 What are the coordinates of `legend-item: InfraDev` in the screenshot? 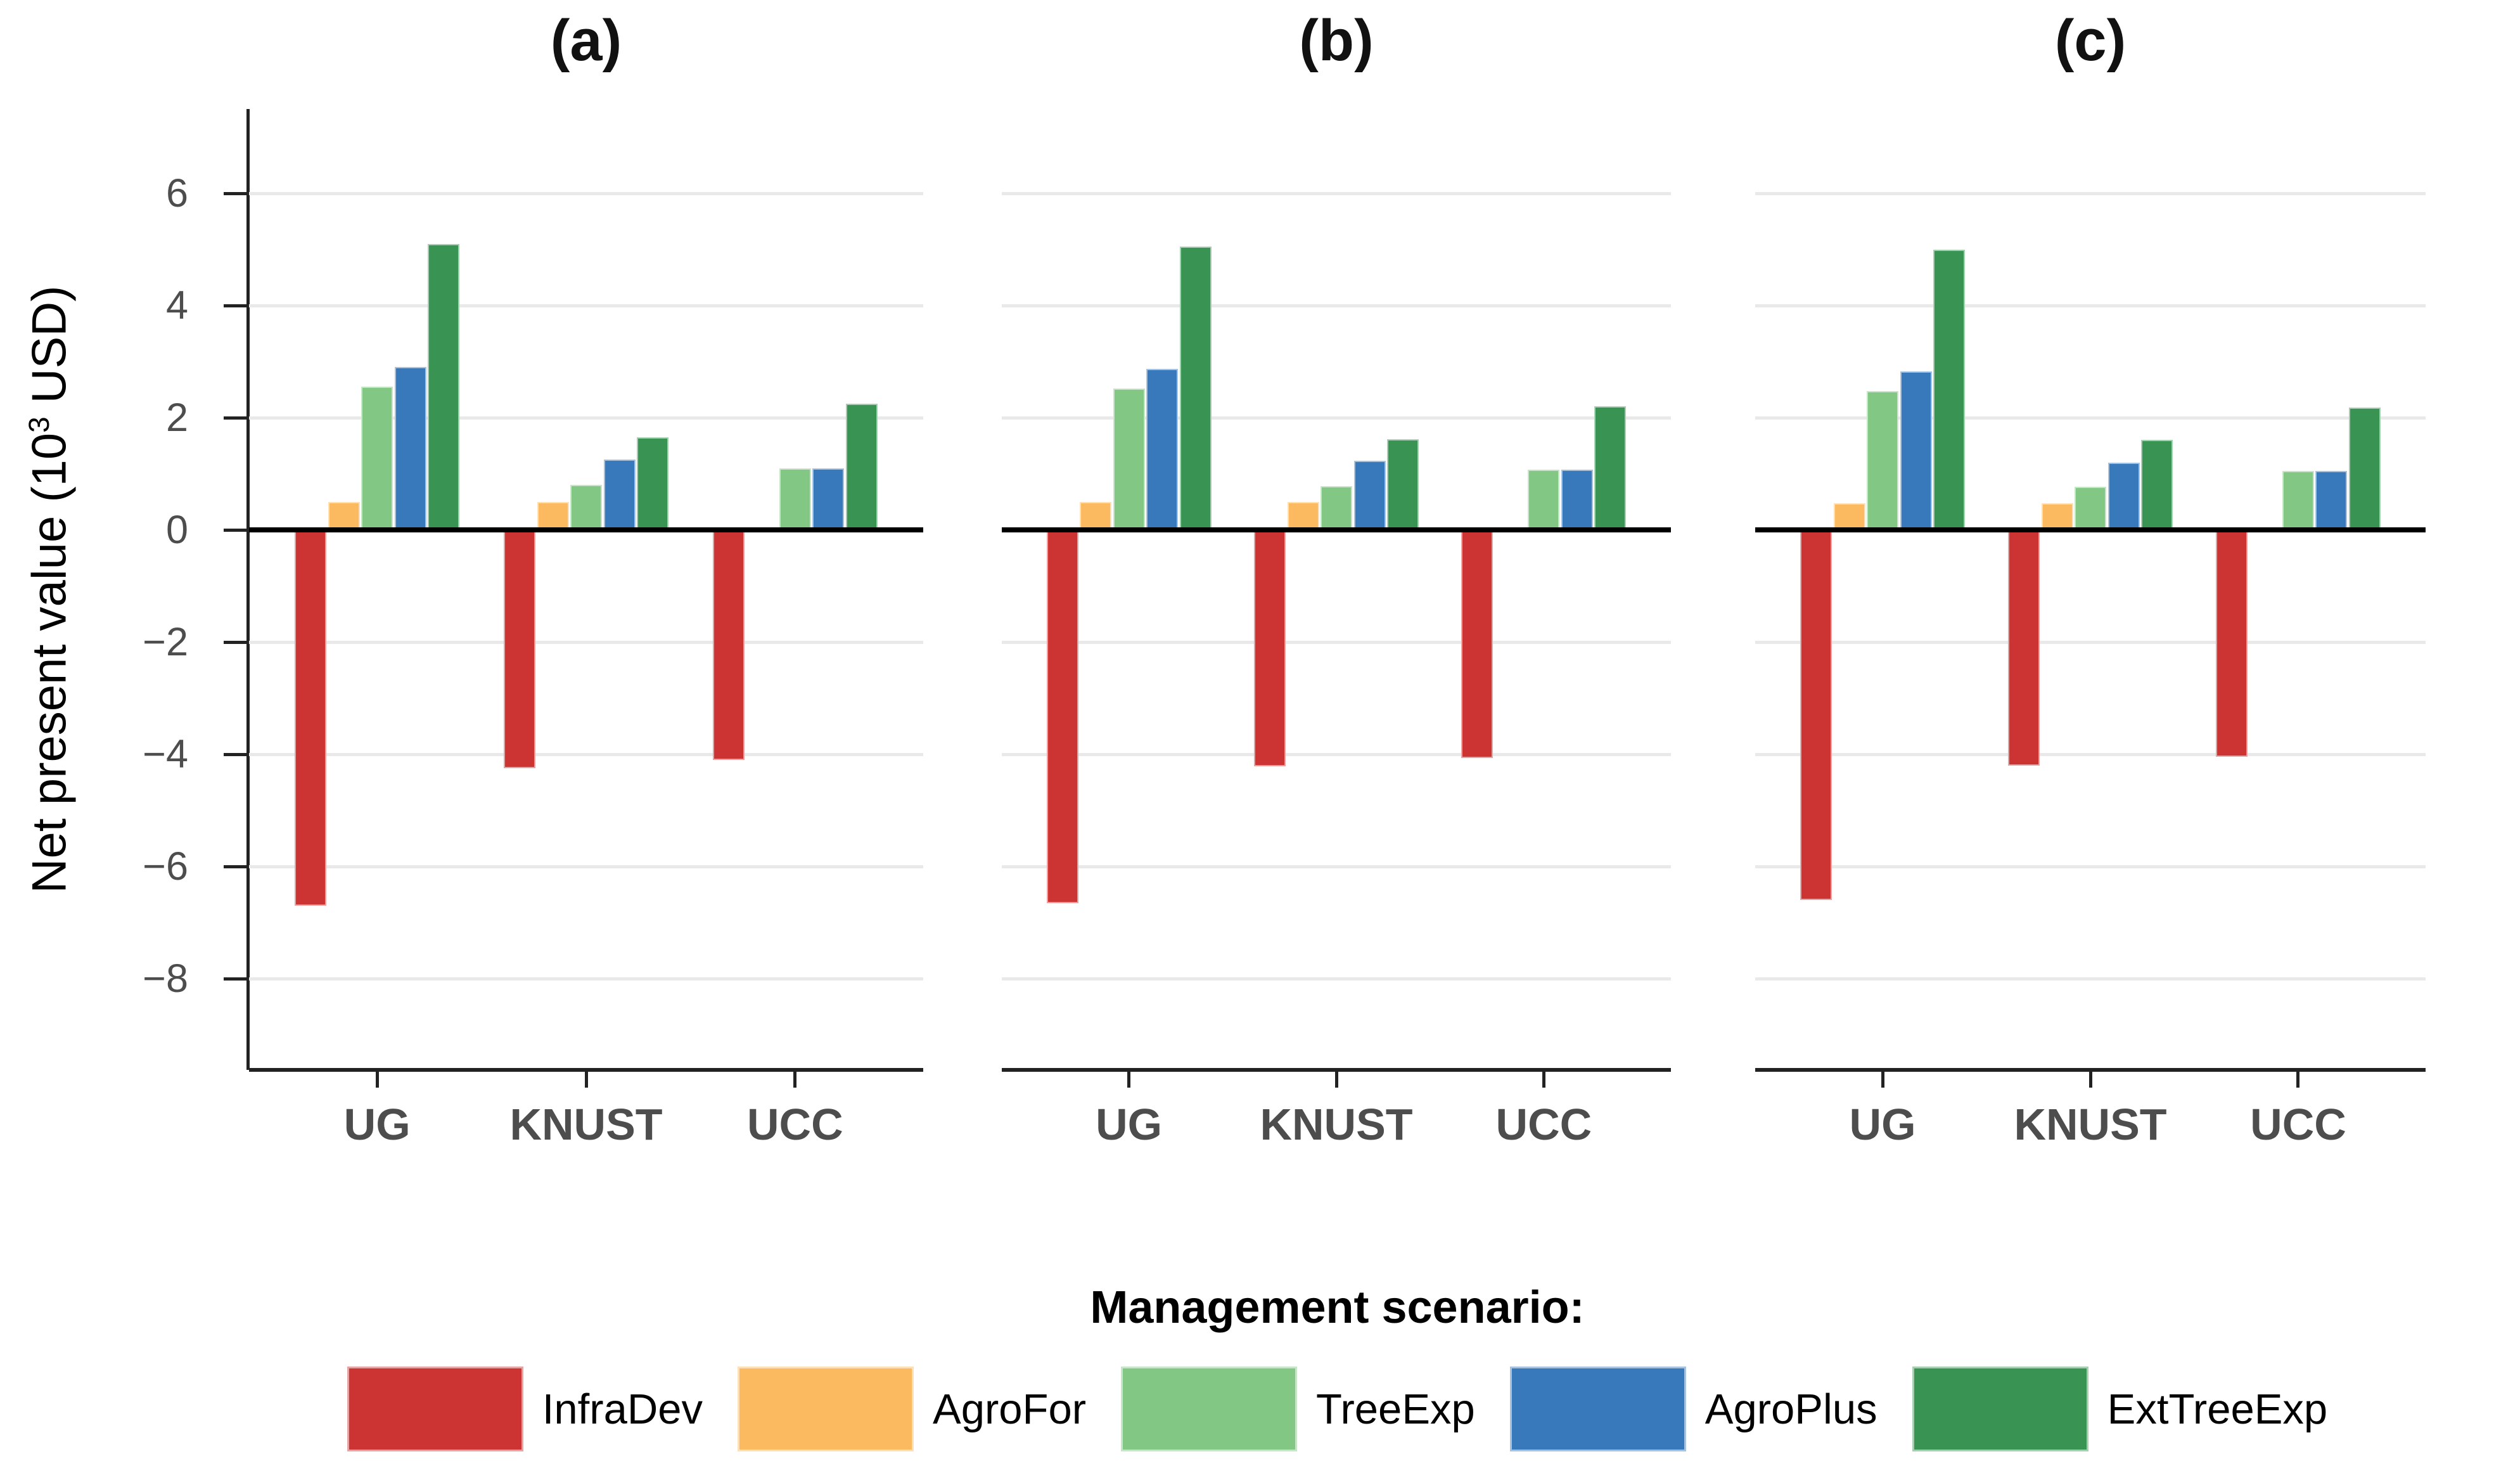 It's located at (525, 1409).